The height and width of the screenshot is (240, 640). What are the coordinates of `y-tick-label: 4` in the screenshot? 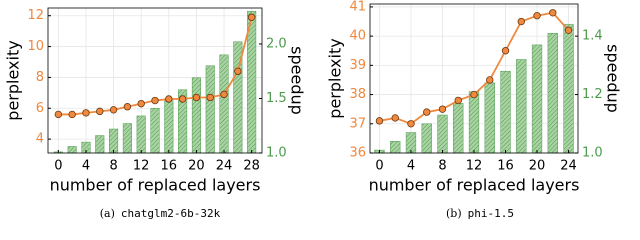 It's located at (40, 139).